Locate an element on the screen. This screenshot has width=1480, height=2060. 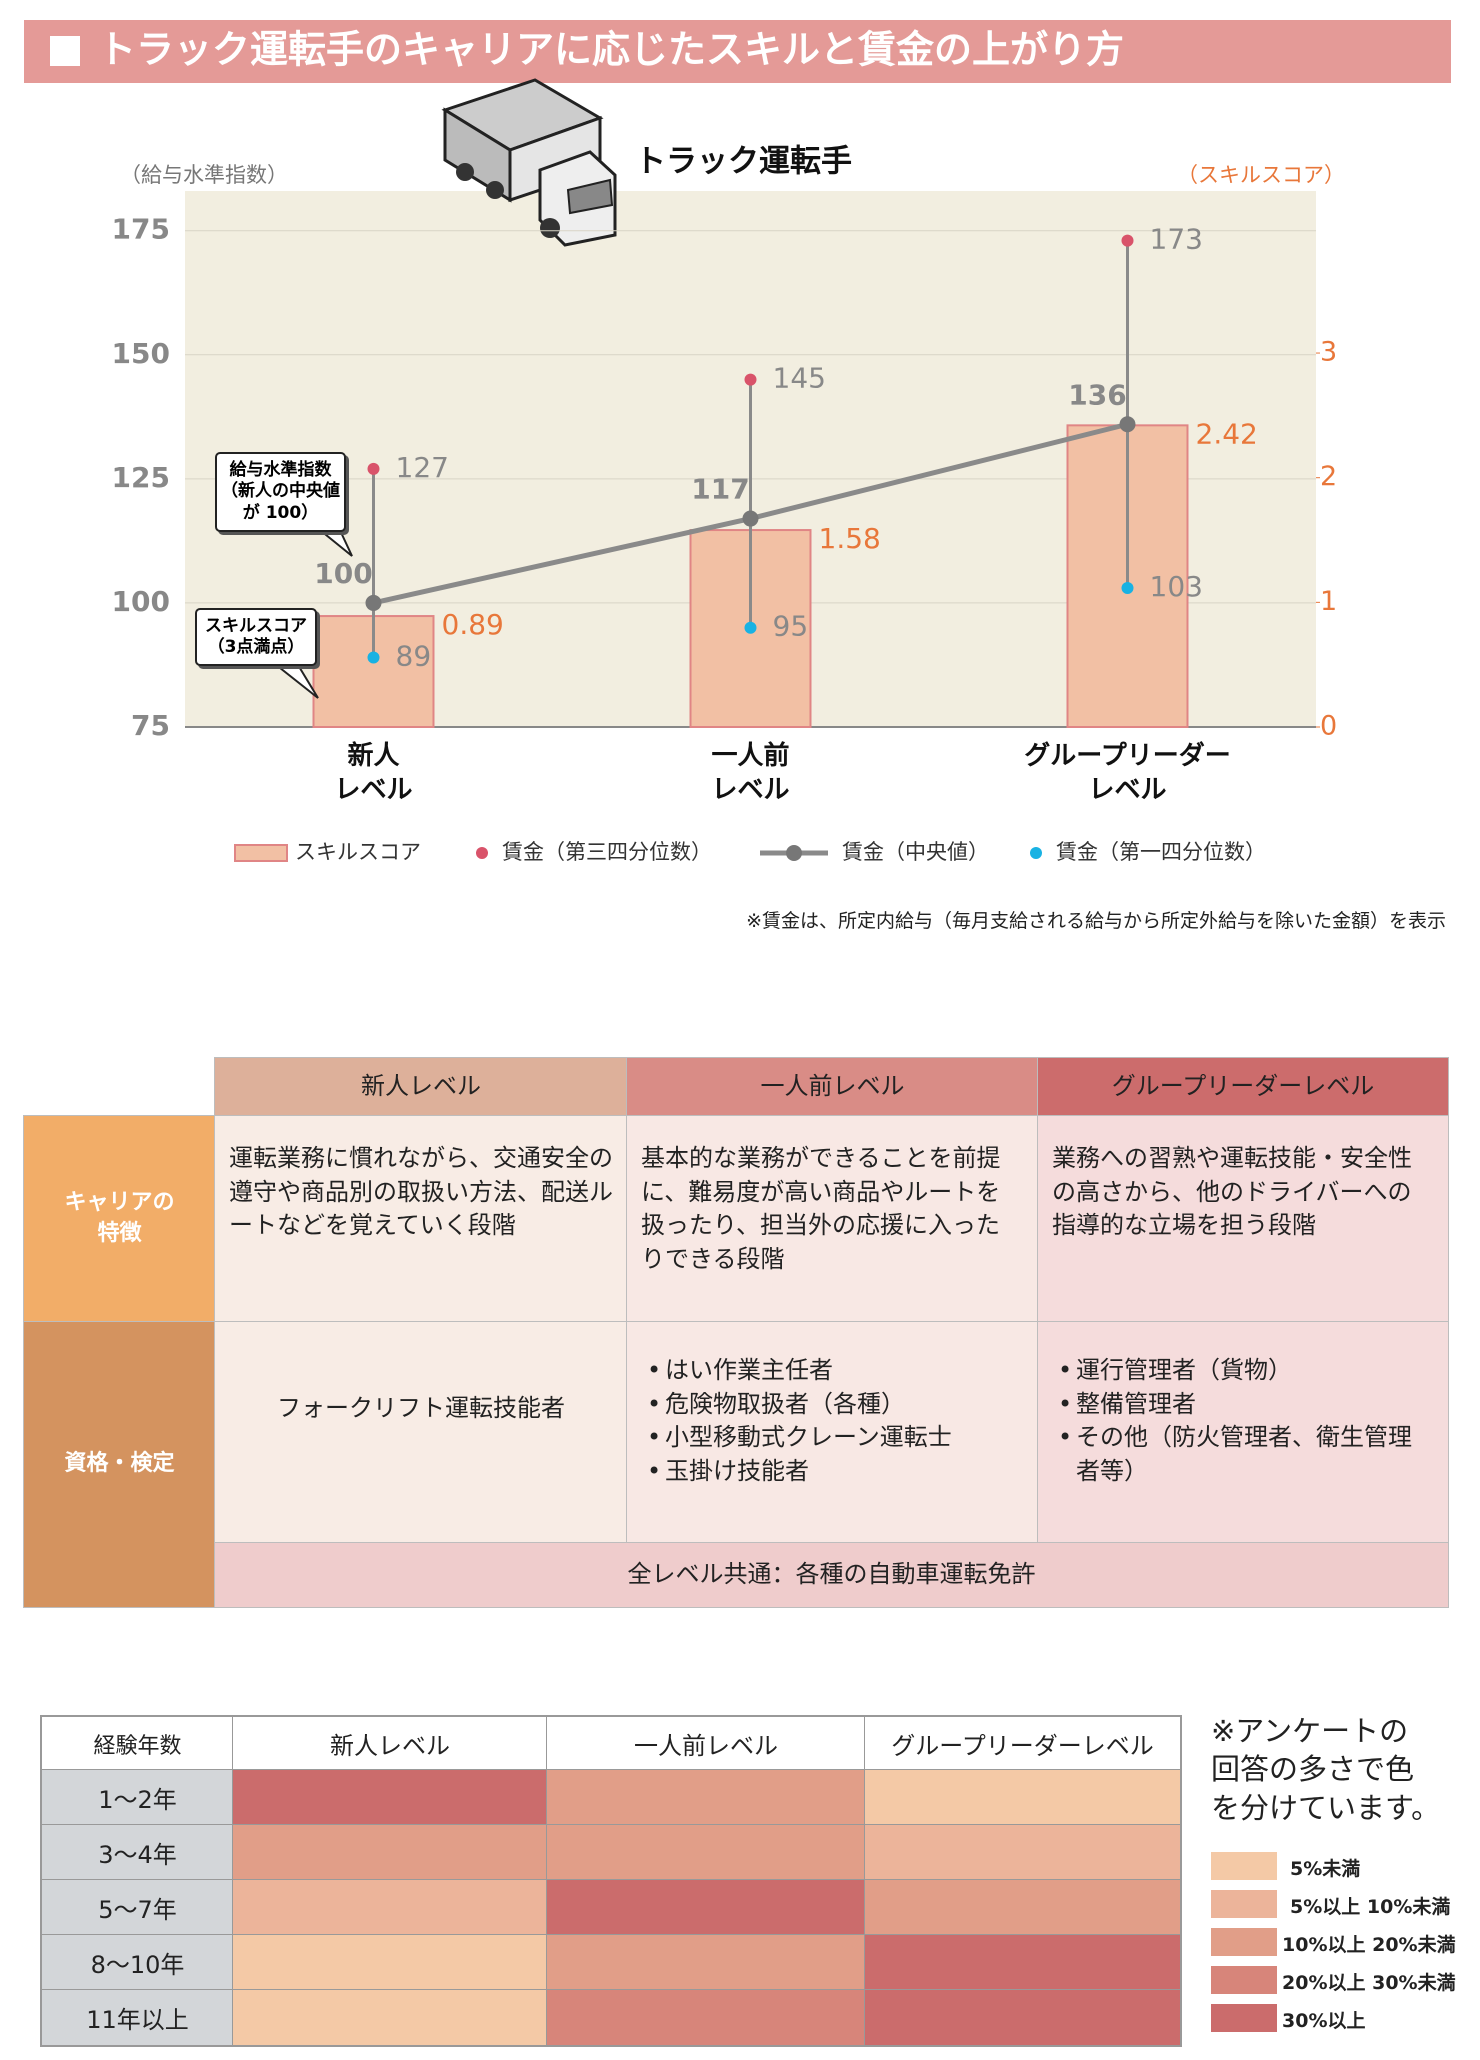
list-item: 玉掛け技能者 is located at coordinates (844, 1472).